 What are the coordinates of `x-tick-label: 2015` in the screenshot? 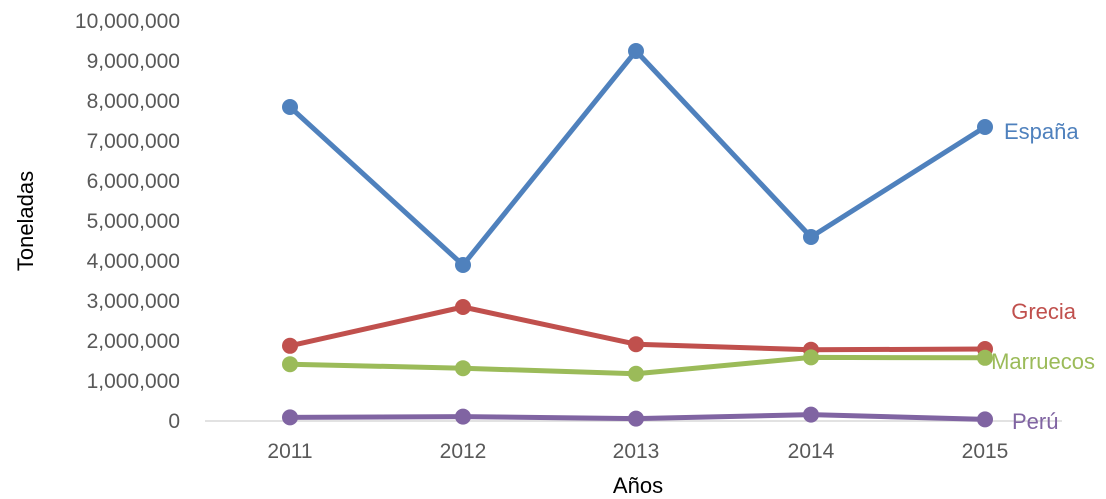 It's located at (985, 451).